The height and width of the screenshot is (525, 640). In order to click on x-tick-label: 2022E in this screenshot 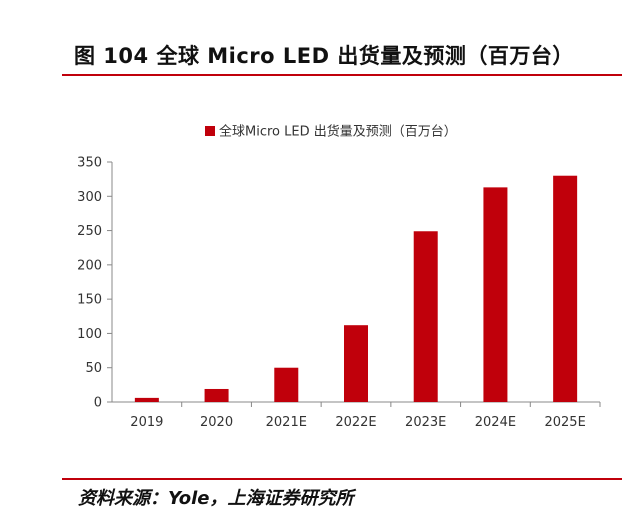, I will do `click(355, 422)`.